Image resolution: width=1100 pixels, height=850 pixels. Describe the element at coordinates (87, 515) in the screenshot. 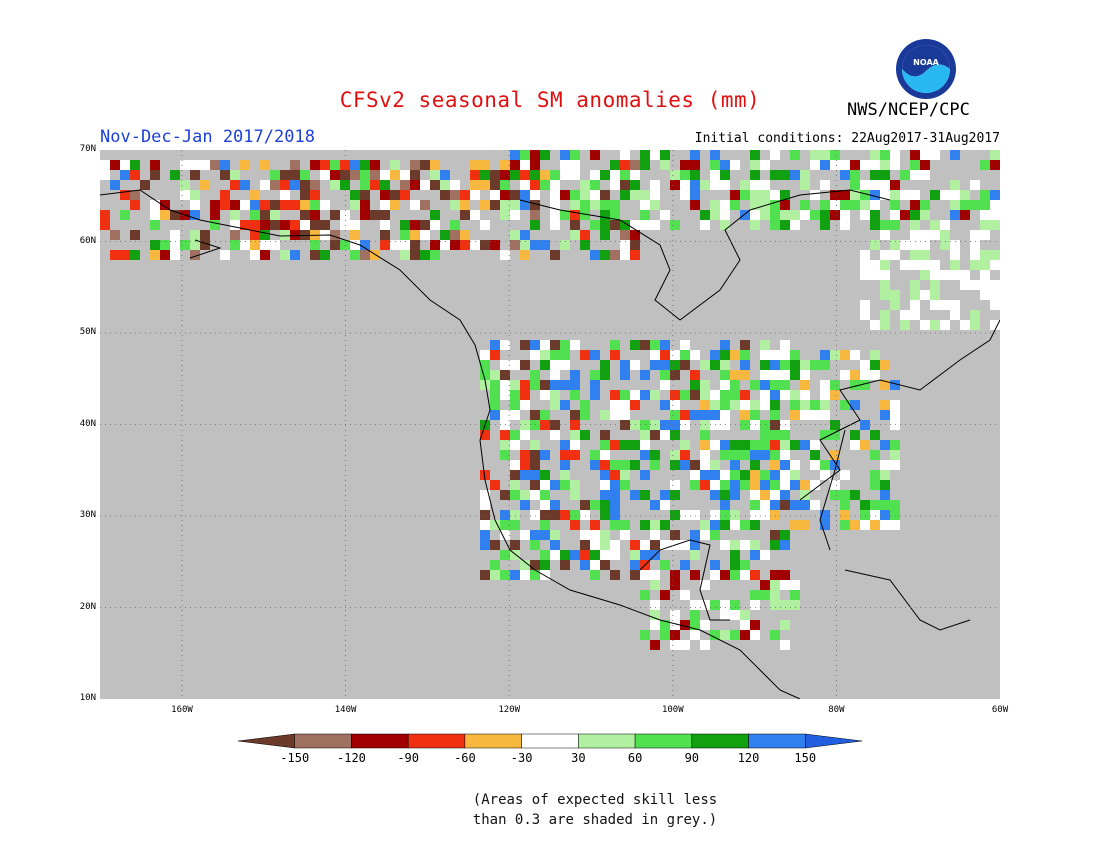

I see `lat-label: 30N` at that location.